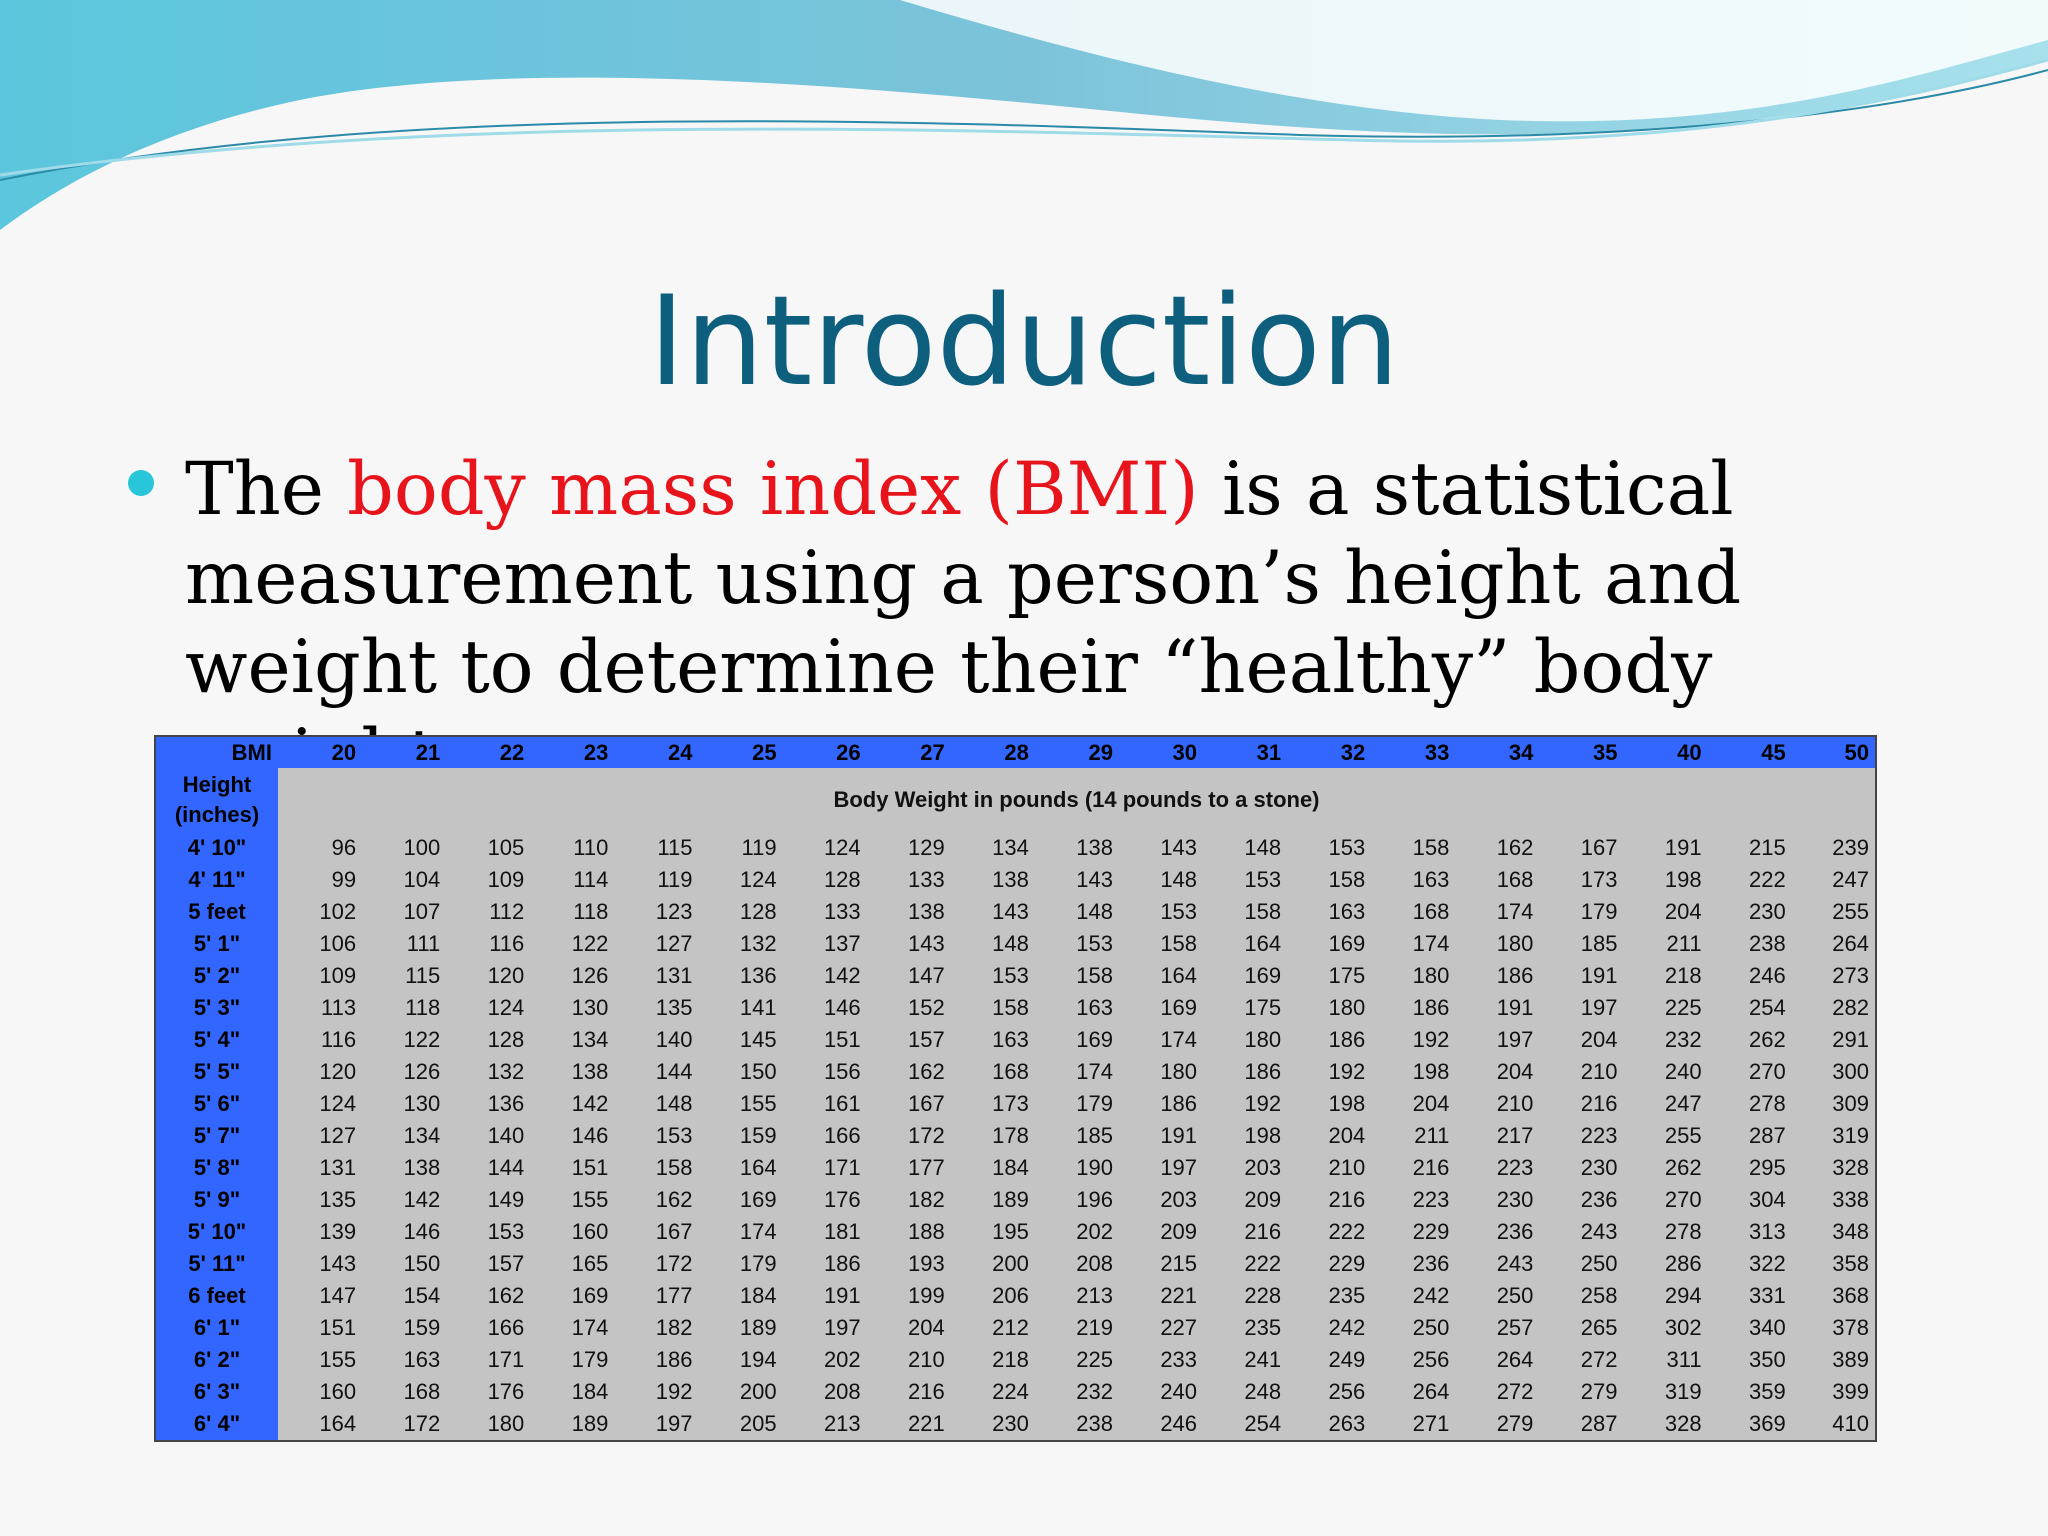  What do you see at coordinates (1161, 1392) in the screenshot?
I see `cell: 240` at bounding box center [1161, 1392].